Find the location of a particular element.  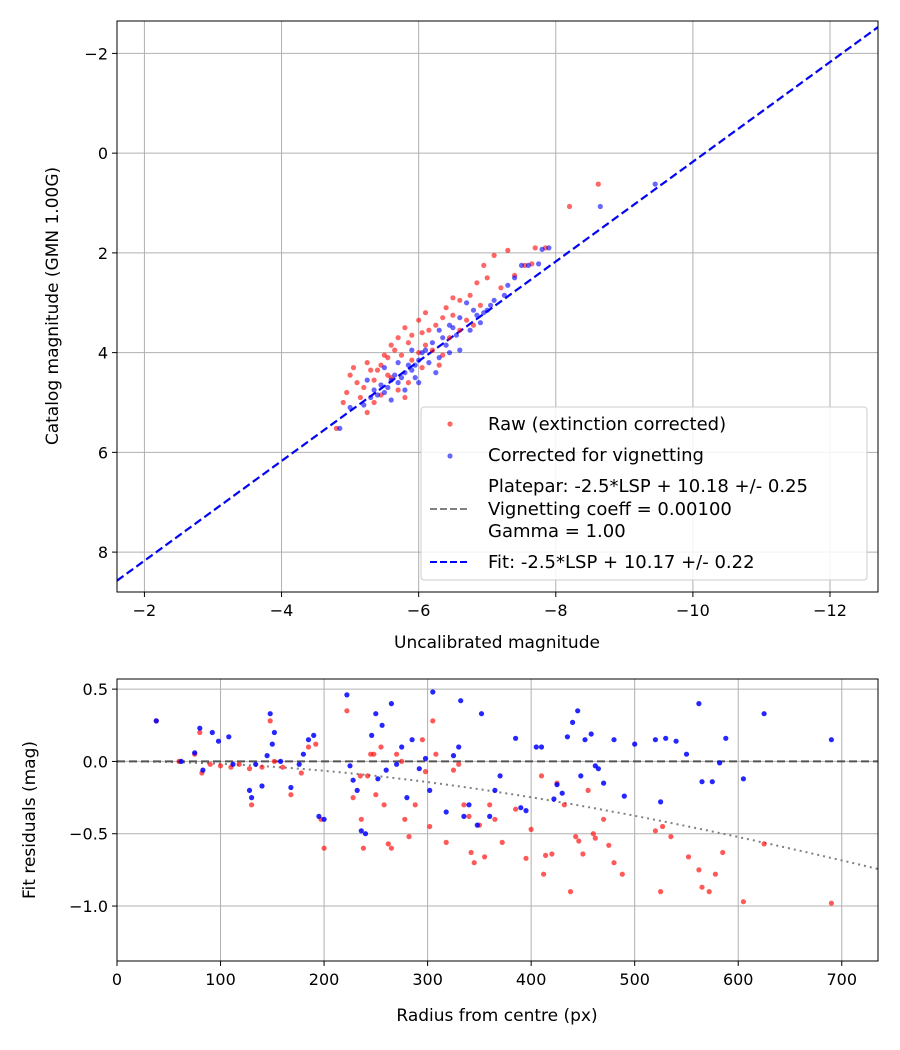

x-tick-label: 0 is located at coordinates (117, 979).